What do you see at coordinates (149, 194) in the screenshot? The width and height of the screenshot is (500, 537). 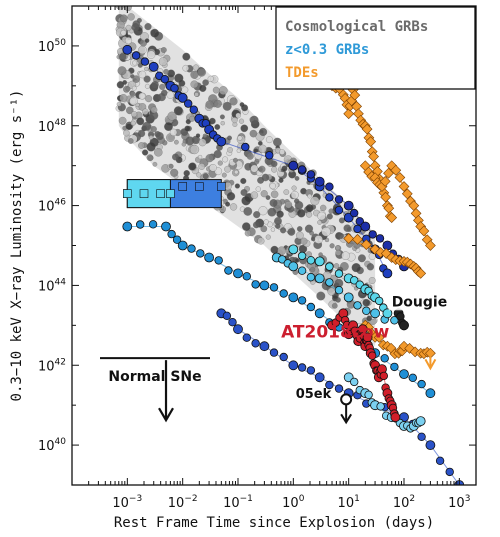 I see `z-0-3-grbs-block` at bounding box center [149, 194].